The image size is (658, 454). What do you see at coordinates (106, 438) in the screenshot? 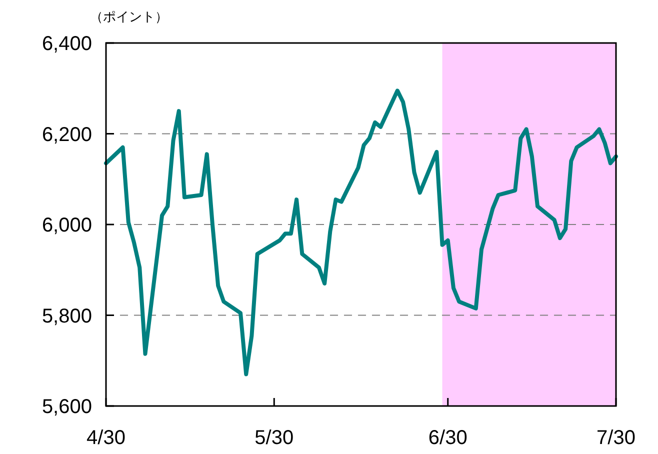
I see `x-tick-label: 4/30` at bounding box center [106, 438].